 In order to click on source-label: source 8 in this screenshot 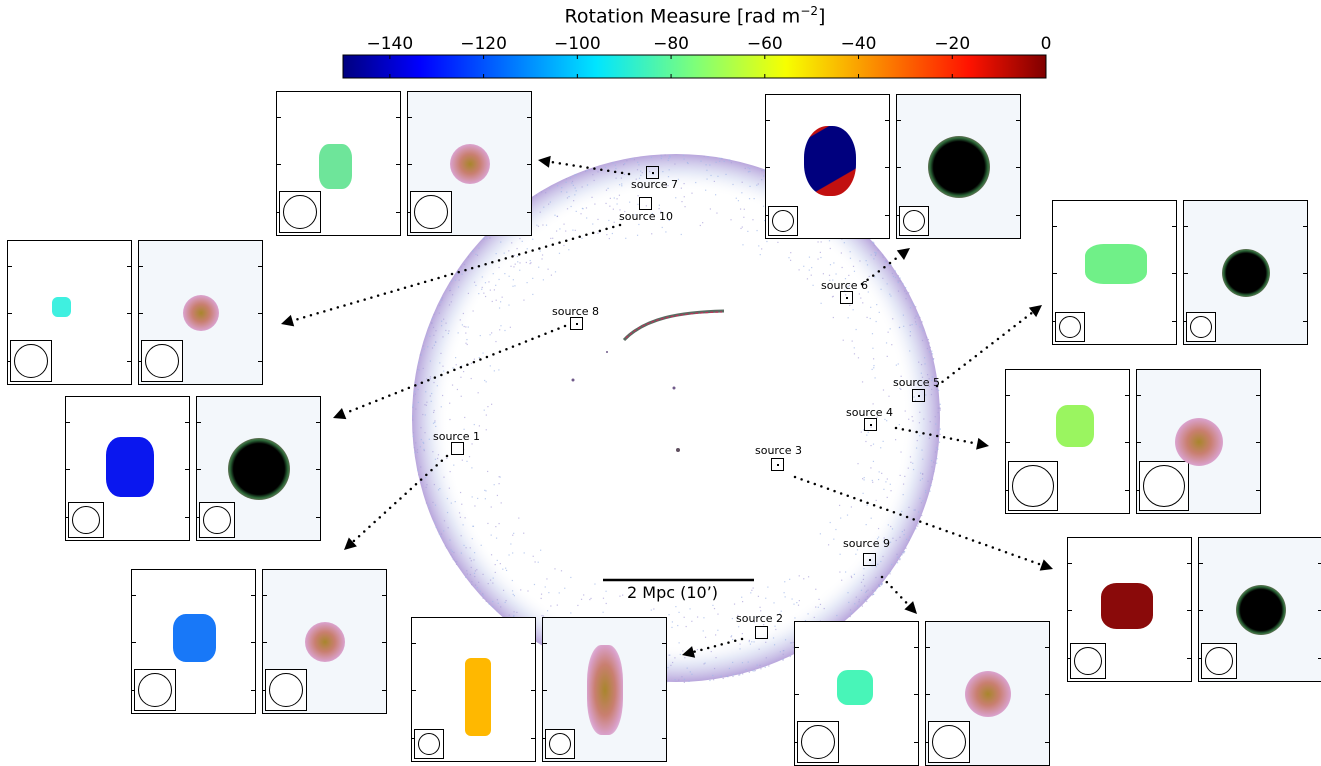, I will do `click(576, 311)`.